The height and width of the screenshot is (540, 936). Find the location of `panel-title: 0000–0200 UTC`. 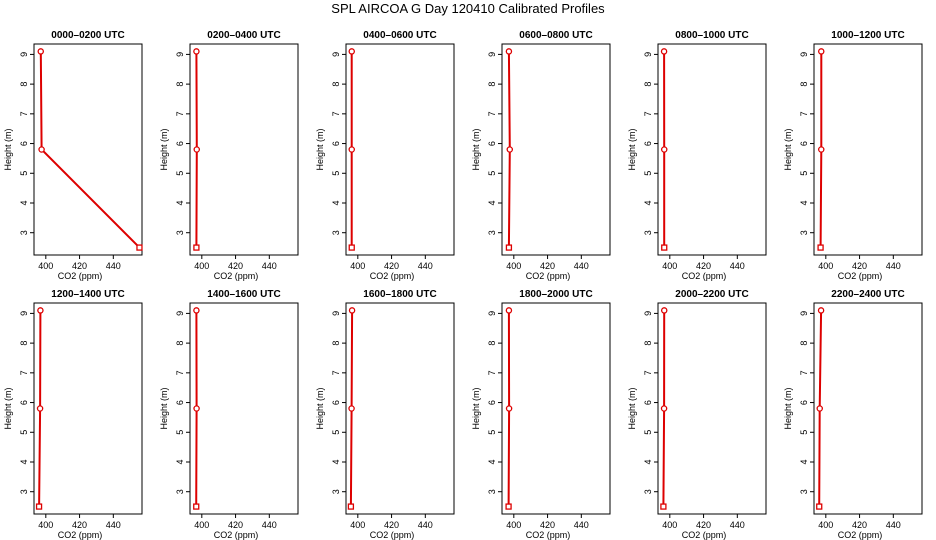

panel-title: 0000–0200 UTC is located at coordinates (87, 35).